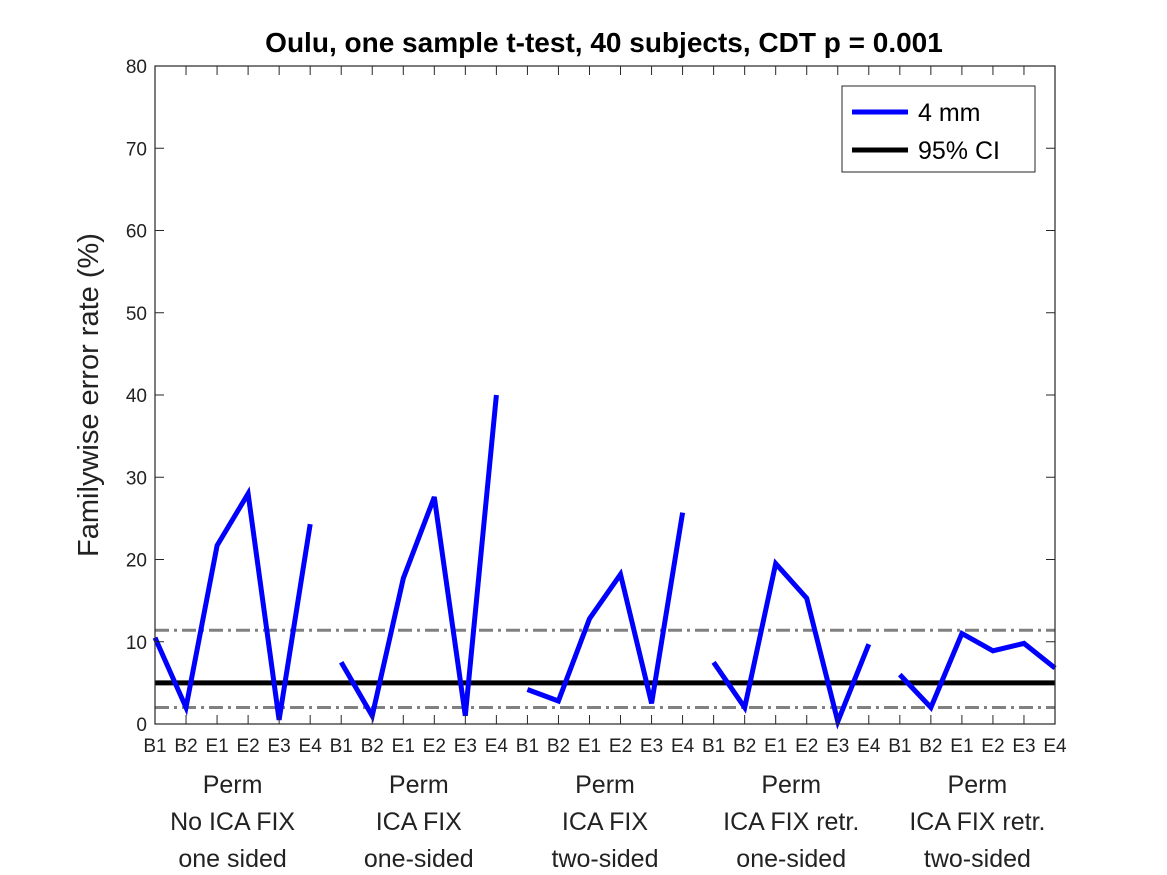 This screenshot has width=1167, height=875. I want to click on legend: 4 mm 95% CI, so click(938, 129).